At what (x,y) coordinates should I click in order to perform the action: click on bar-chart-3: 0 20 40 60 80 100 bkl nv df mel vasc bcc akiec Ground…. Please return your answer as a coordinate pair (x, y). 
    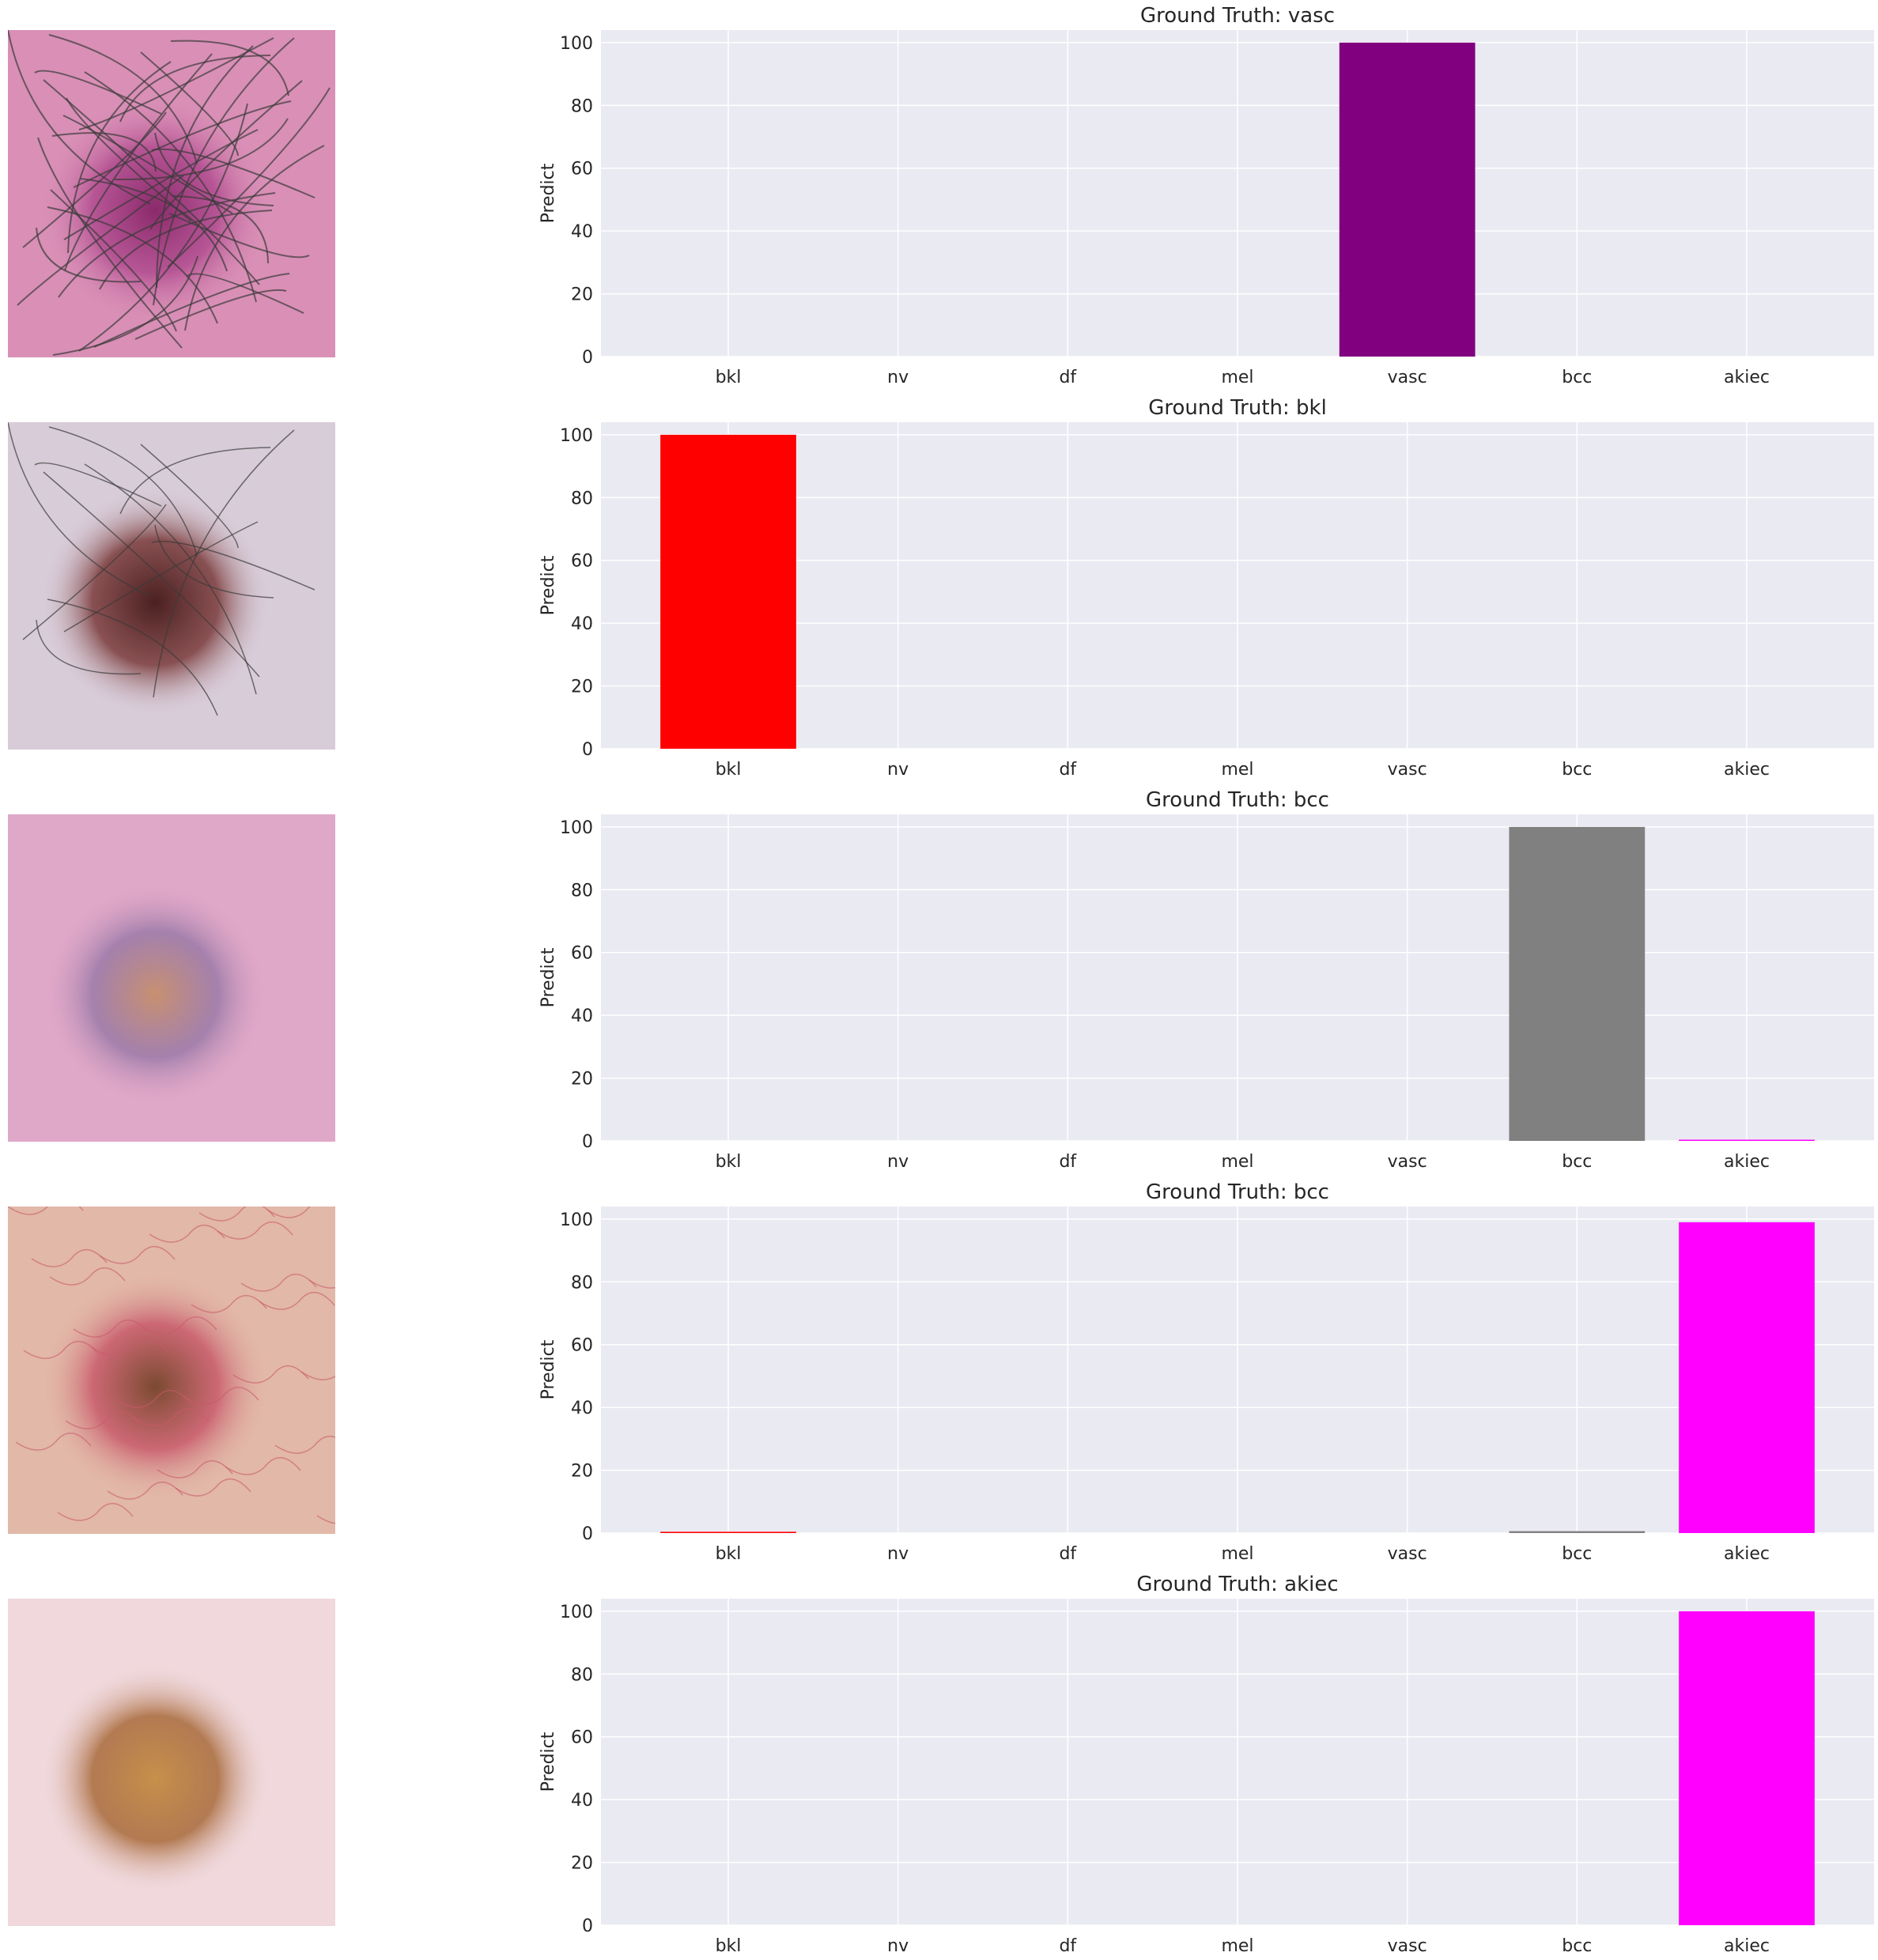
    Looking at the image, I should click on (1206, 980).